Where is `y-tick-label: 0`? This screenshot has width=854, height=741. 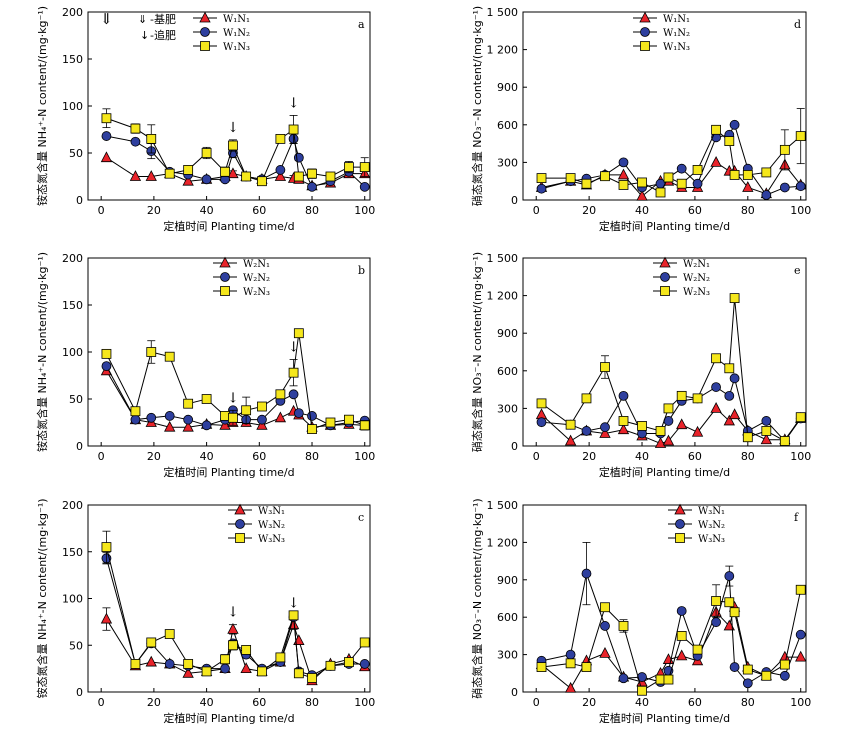 y-tick-label: 0 is located at coordinates (79, 446).